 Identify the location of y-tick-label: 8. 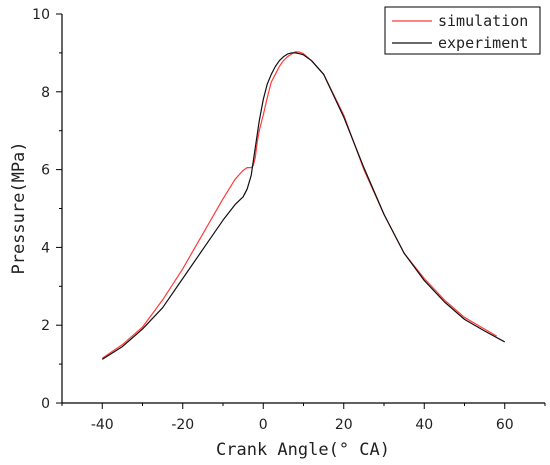
(45, 93).